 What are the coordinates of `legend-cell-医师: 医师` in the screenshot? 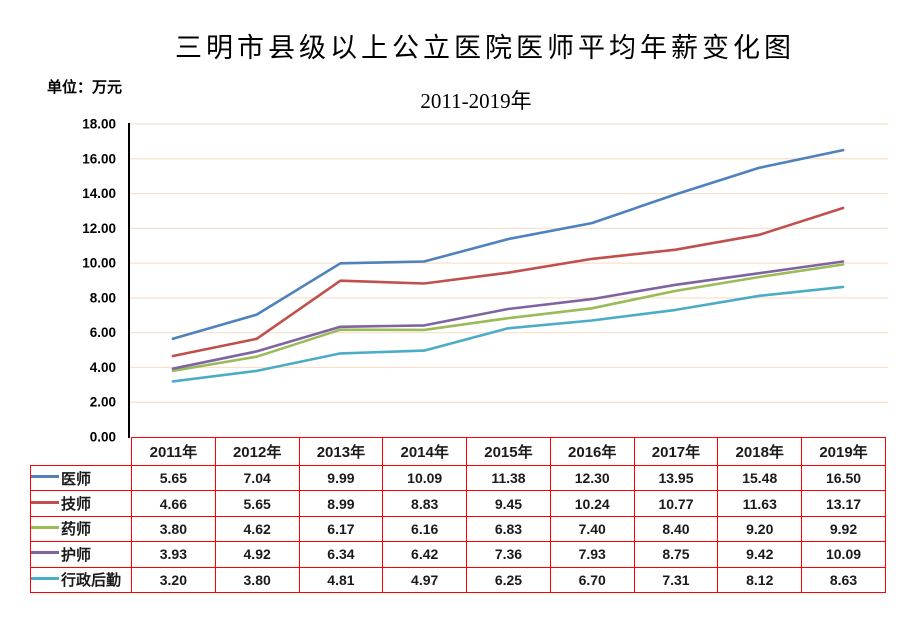 It's located at (81, 478).